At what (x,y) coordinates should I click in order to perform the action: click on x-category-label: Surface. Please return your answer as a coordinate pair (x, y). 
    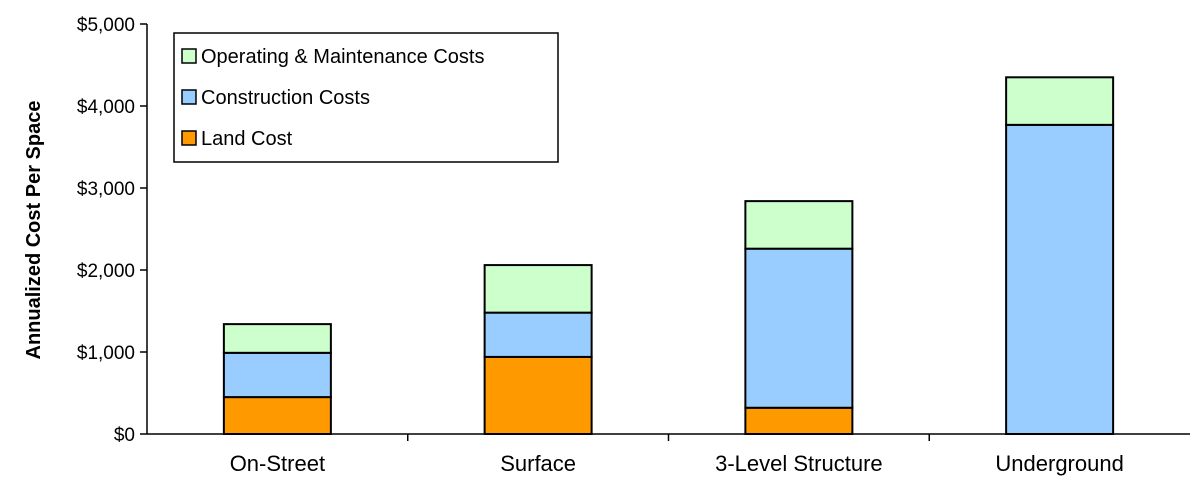
    Looking at the image, I should click on (538, 463).